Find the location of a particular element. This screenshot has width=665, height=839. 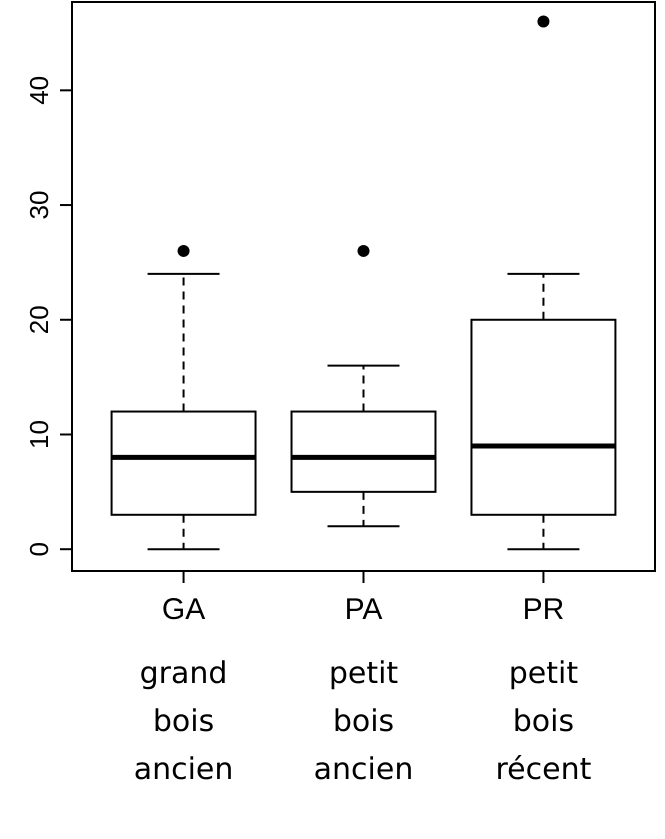

text: grand bois ancien is located at coordinates (184, 721).